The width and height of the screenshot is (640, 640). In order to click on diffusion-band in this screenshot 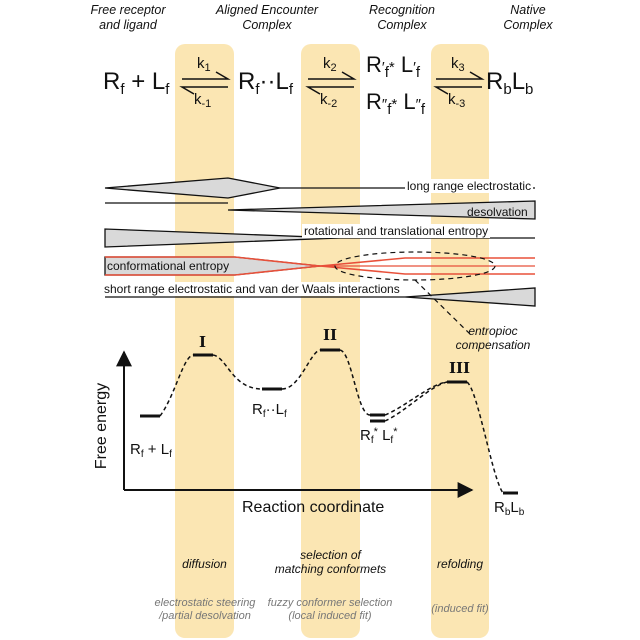, I will do `click(204, 341)`.